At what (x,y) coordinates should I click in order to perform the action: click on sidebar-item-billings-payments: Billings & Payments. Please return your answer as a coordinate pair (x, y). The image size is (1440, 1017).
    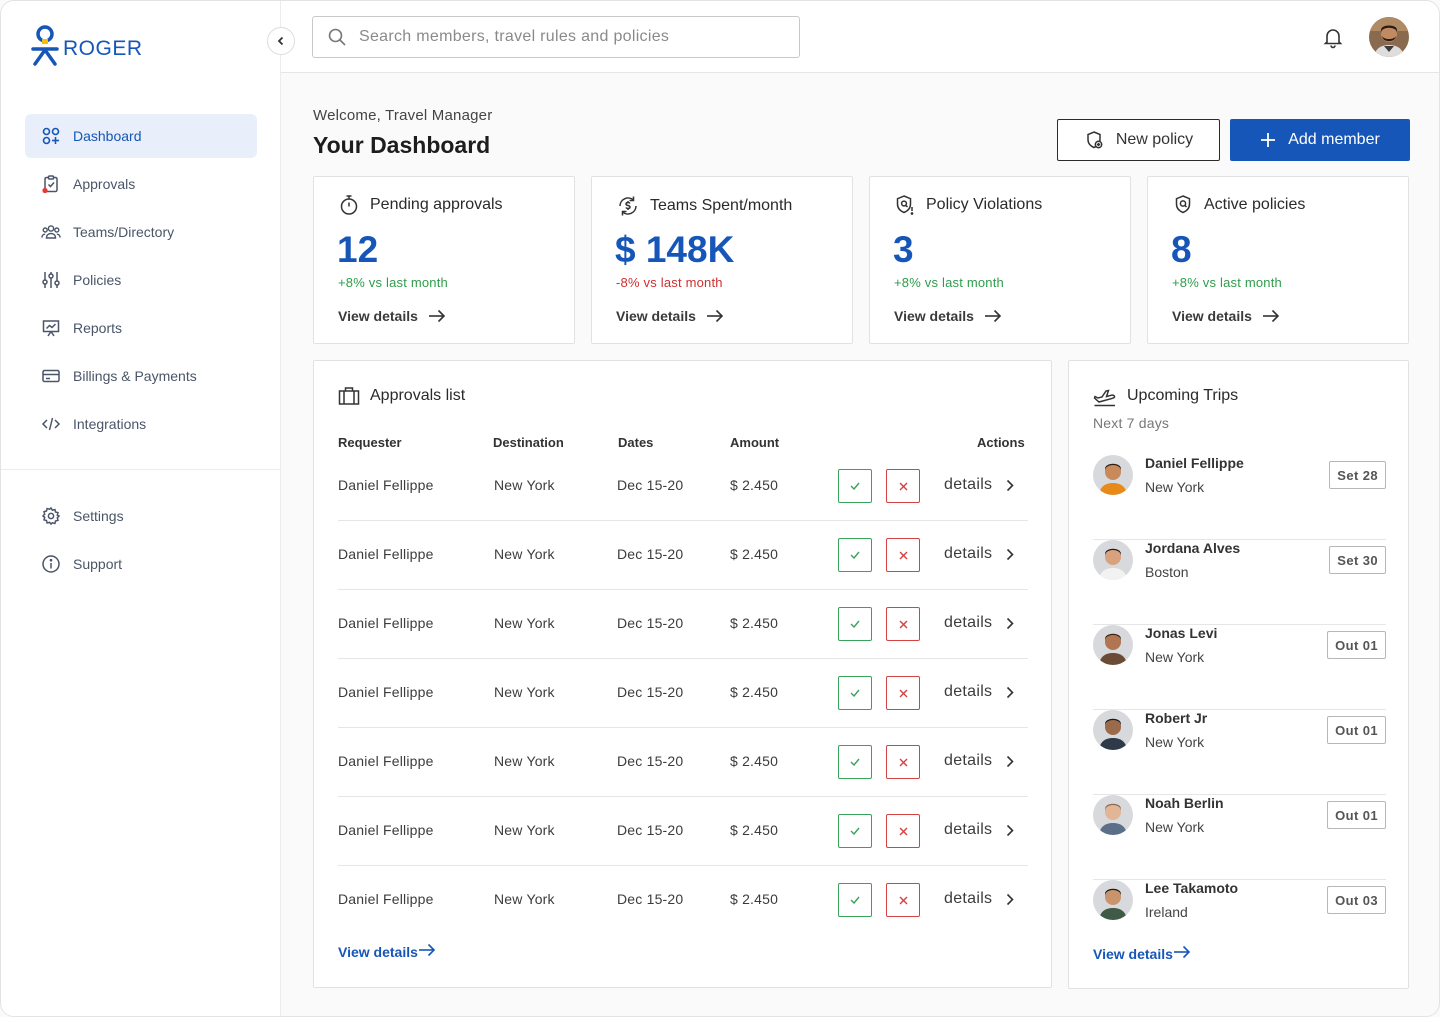
    Looking at the image, I should click on (141, 376).